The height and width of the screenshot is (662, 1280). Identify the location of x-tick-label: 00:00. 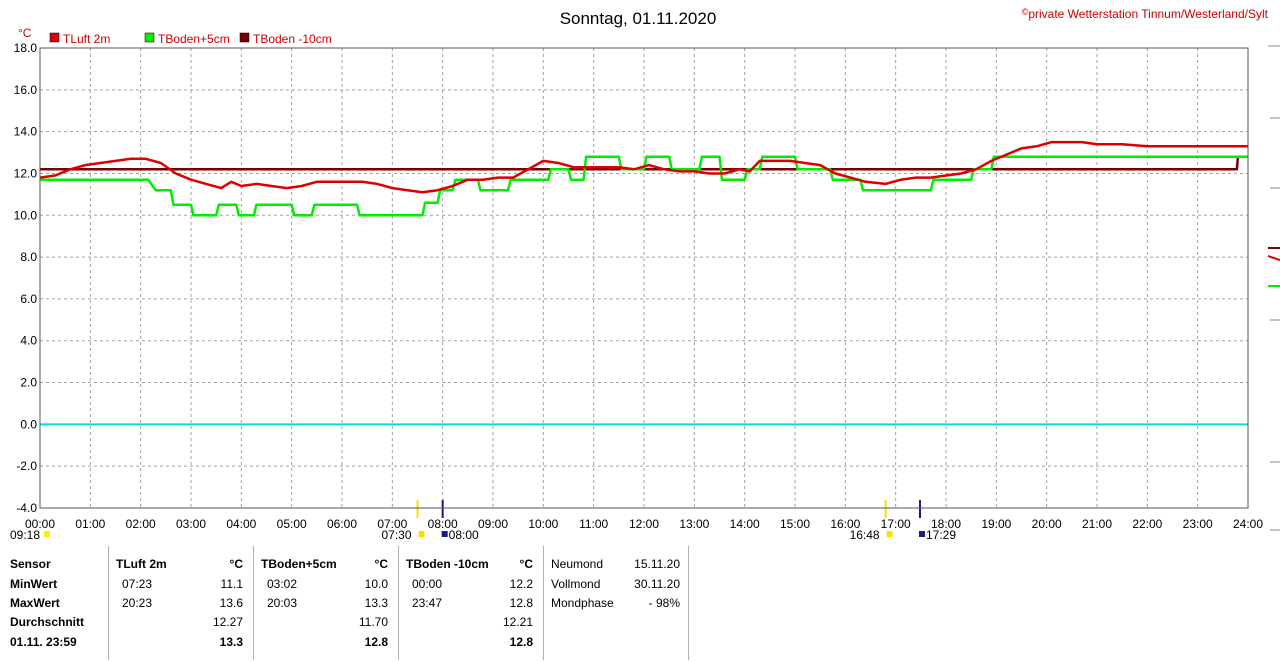
(40, 524).